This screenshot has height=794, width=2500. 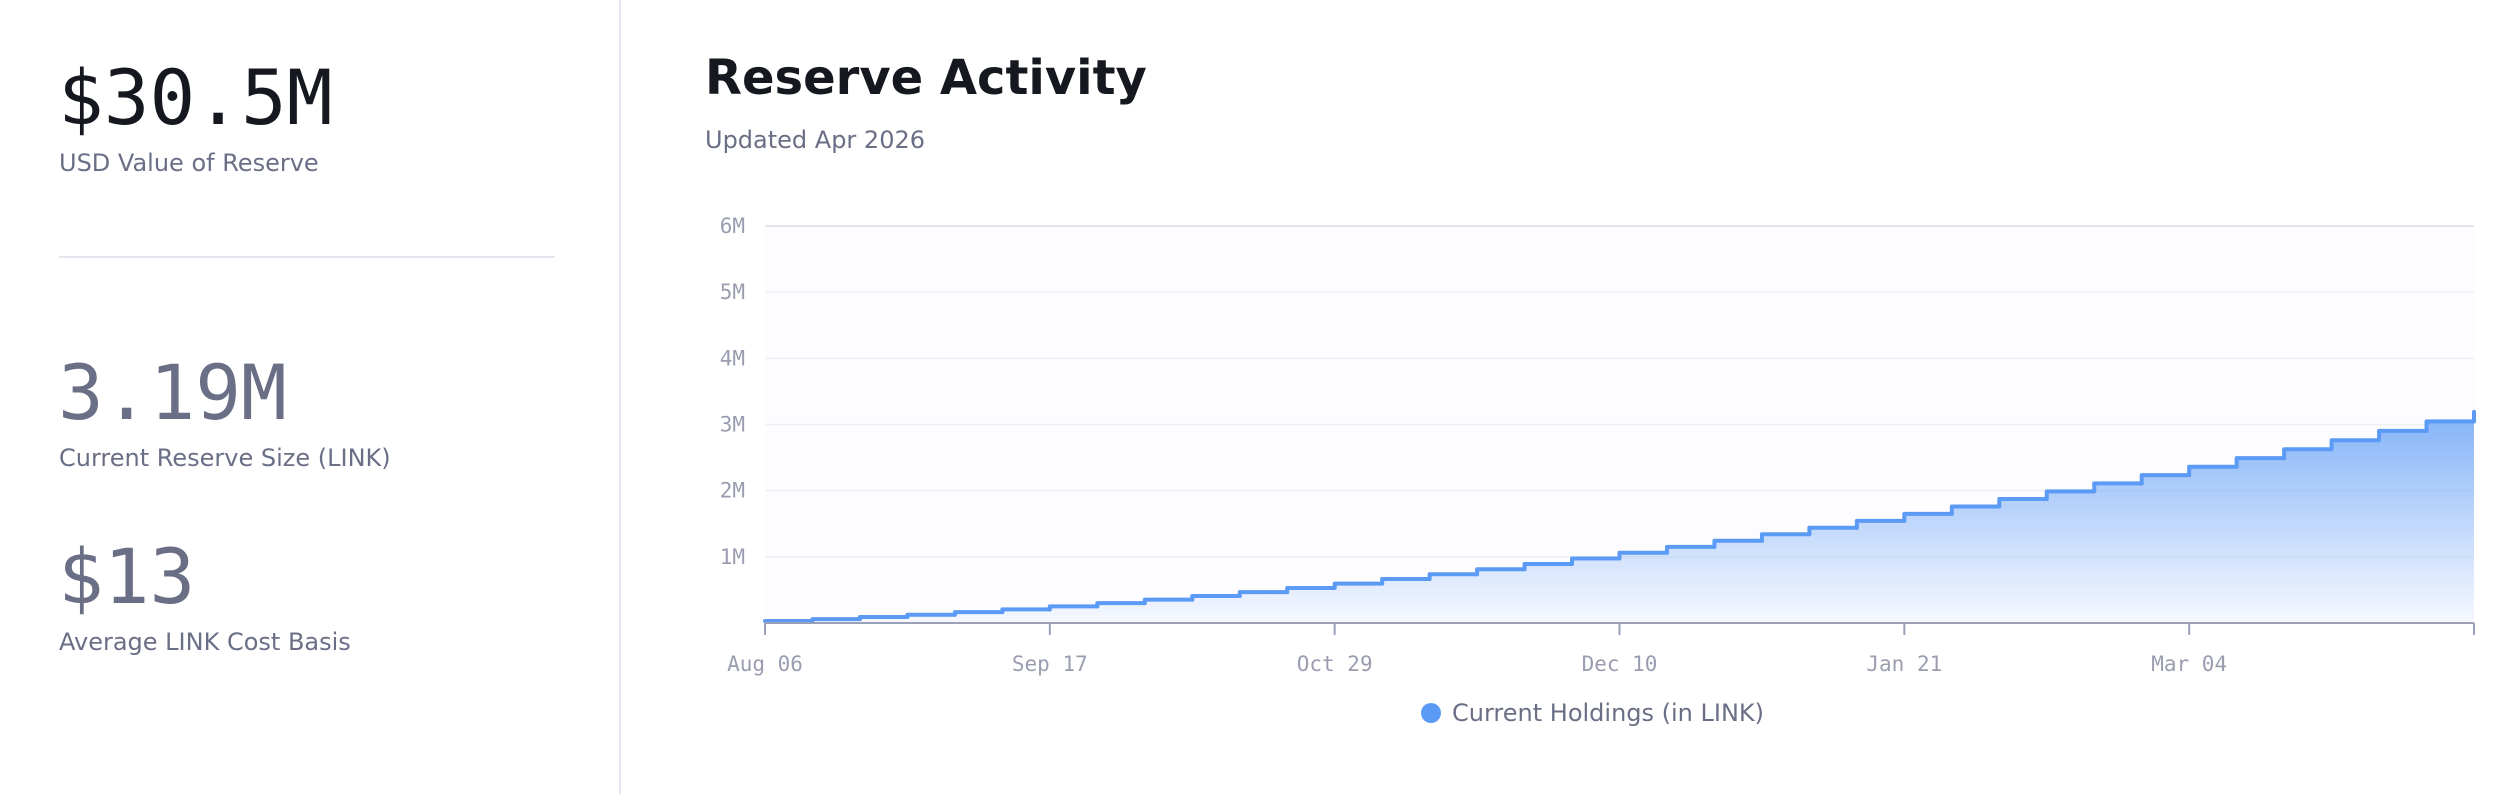 I want to click on stat-label: USD Value of Reserve, so click(x=189, y=163).